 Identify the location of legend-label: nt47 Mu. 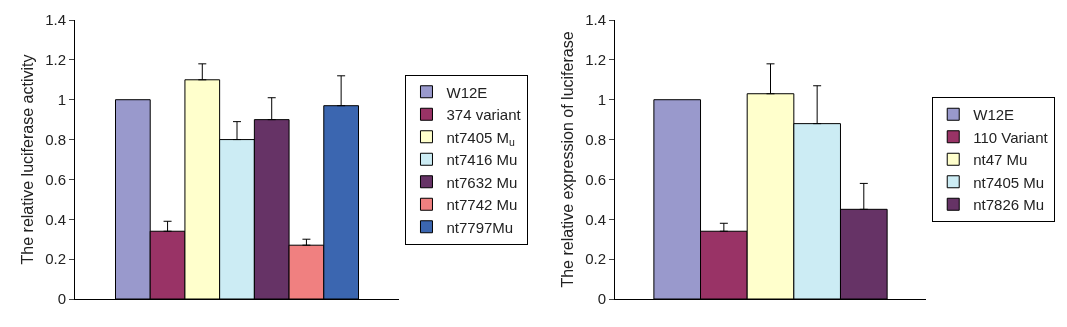
(1000, 160).